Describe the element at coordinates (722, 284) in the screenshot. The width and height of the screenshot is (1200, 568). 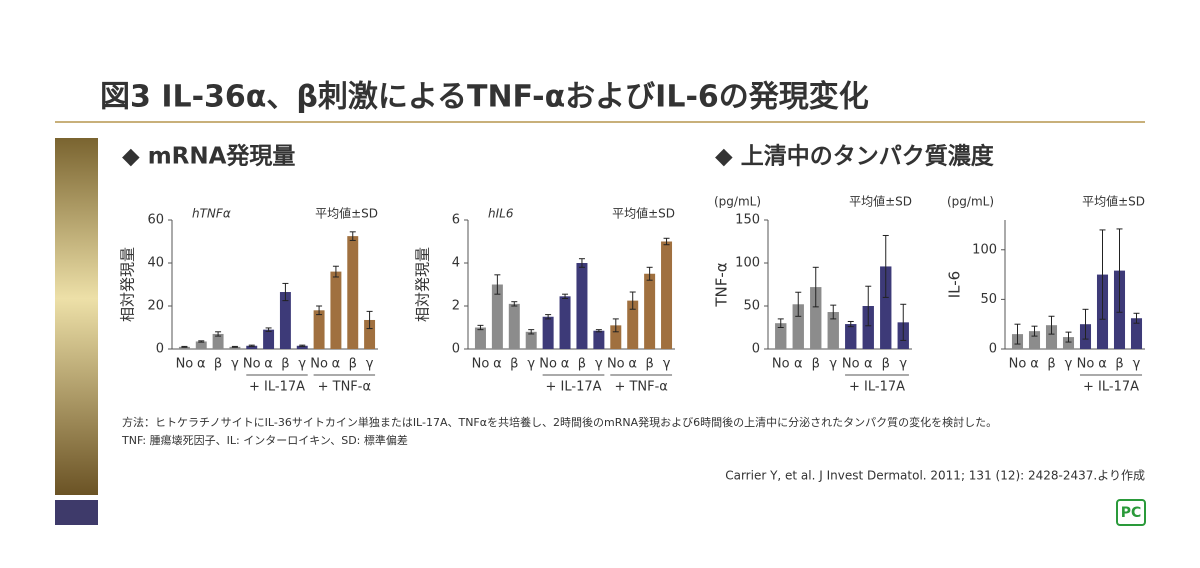
I see `y-axis-label: TNF-α` at that location.